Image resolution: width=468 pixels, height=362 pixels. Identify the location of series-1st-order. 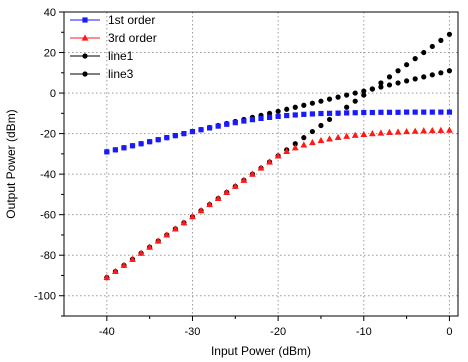
(278, 132).